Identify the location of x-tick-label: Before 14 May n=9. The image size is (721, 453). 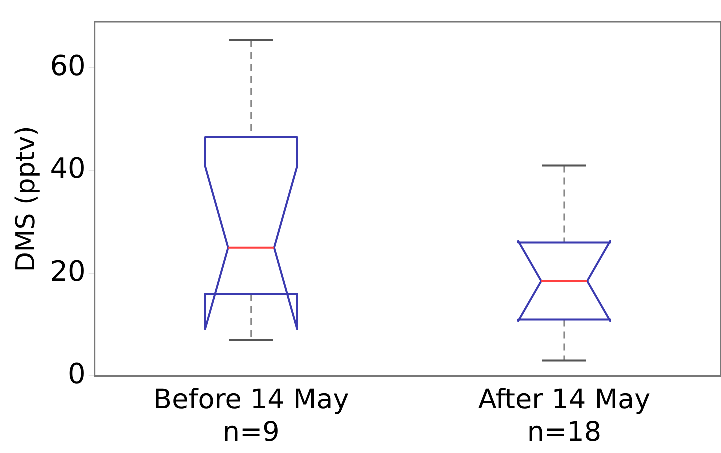
(252, 416).